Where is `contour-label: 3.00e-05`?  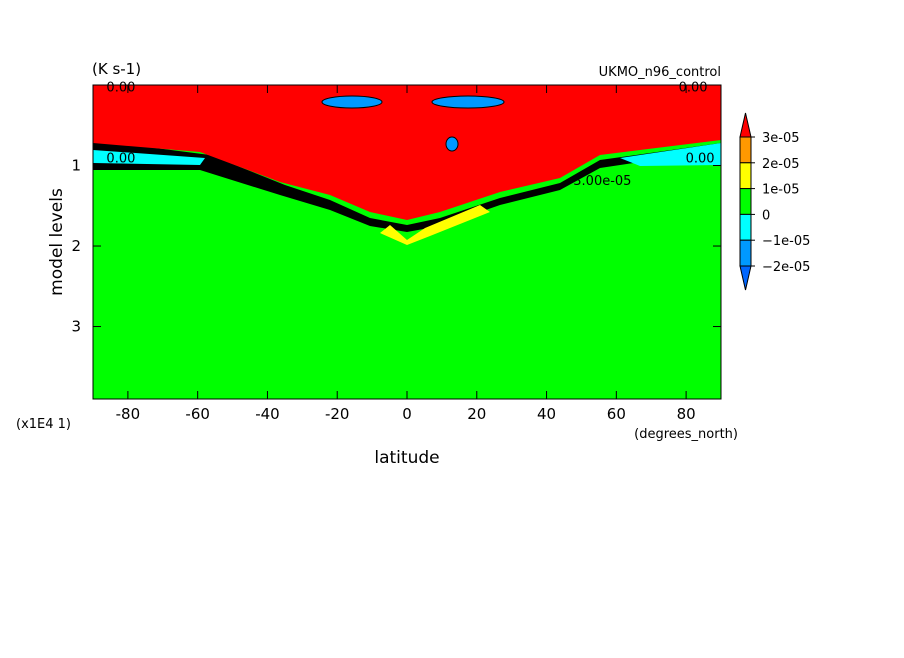
contour-label: 3.00e-05 is located at coordinates (602, 181).